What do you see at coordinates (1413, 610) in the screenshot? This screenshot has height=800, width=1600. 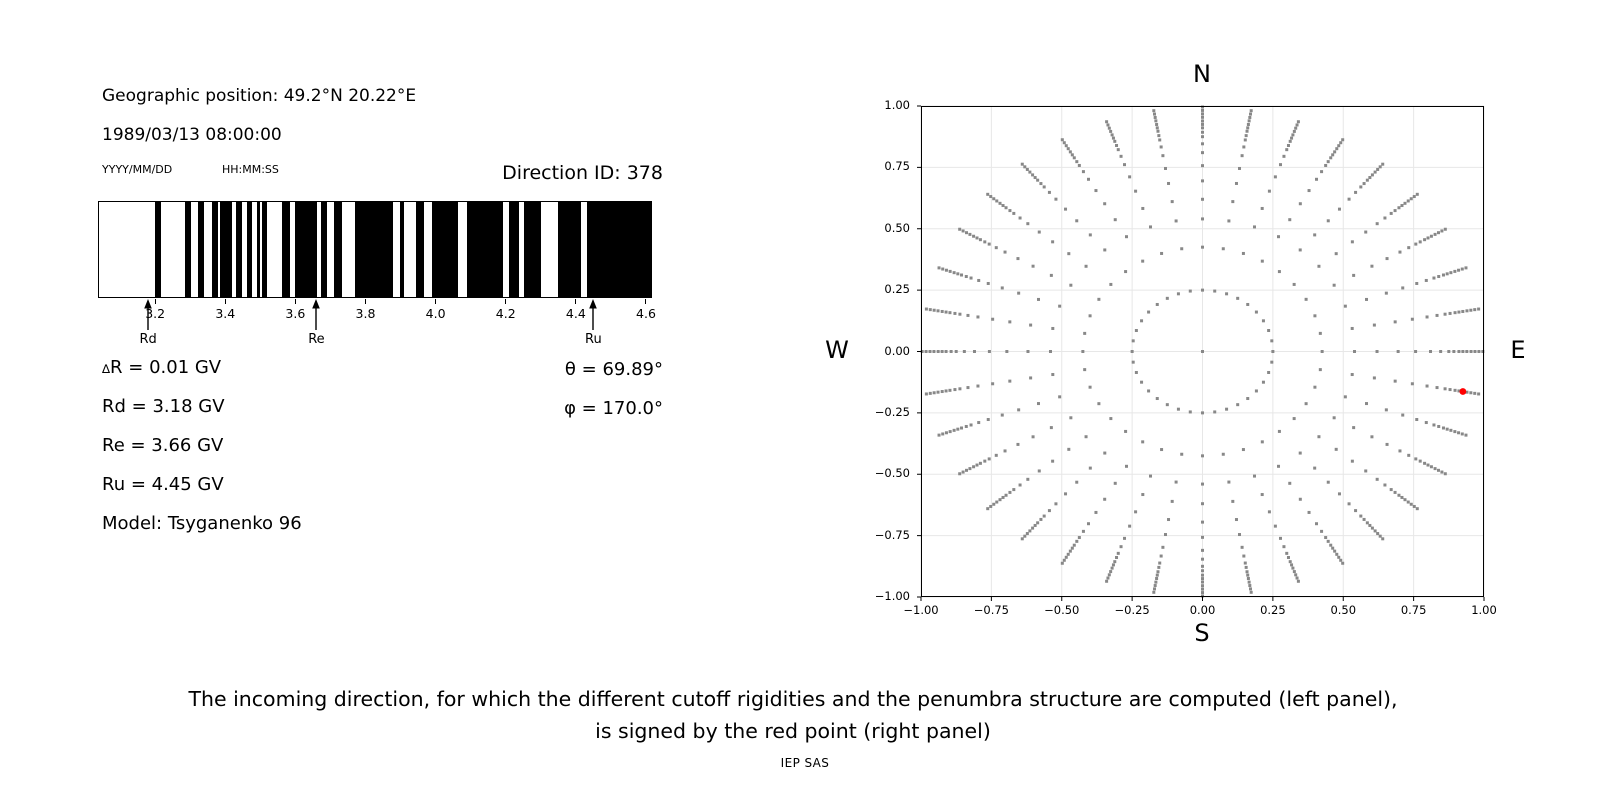 I see `x-tick-label: 0.75` at bounding box center [1413, 610].